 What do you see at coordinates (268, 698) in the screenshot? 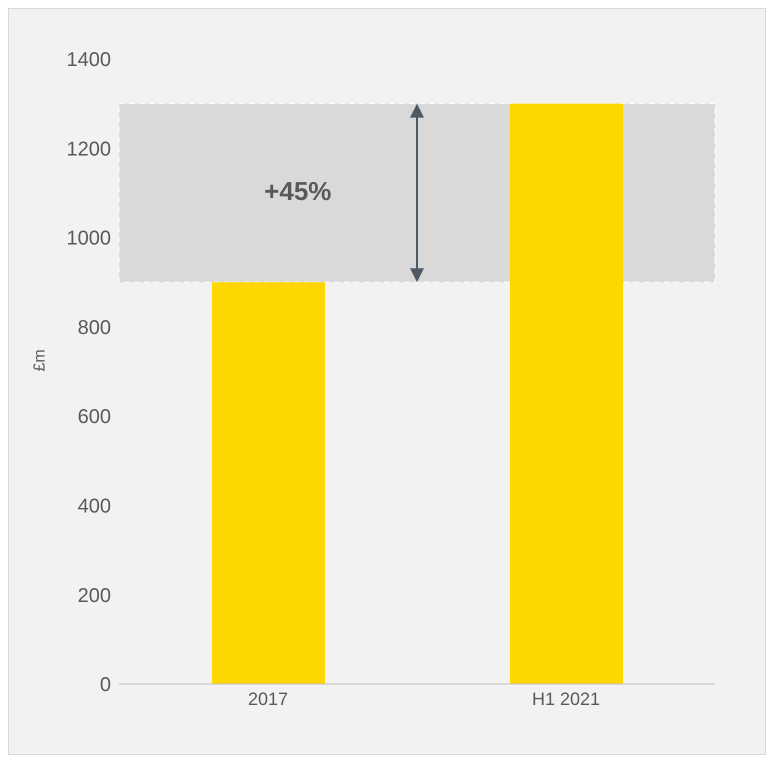
I see `x-tick-label: 2017` at bounding box center [268, 698].